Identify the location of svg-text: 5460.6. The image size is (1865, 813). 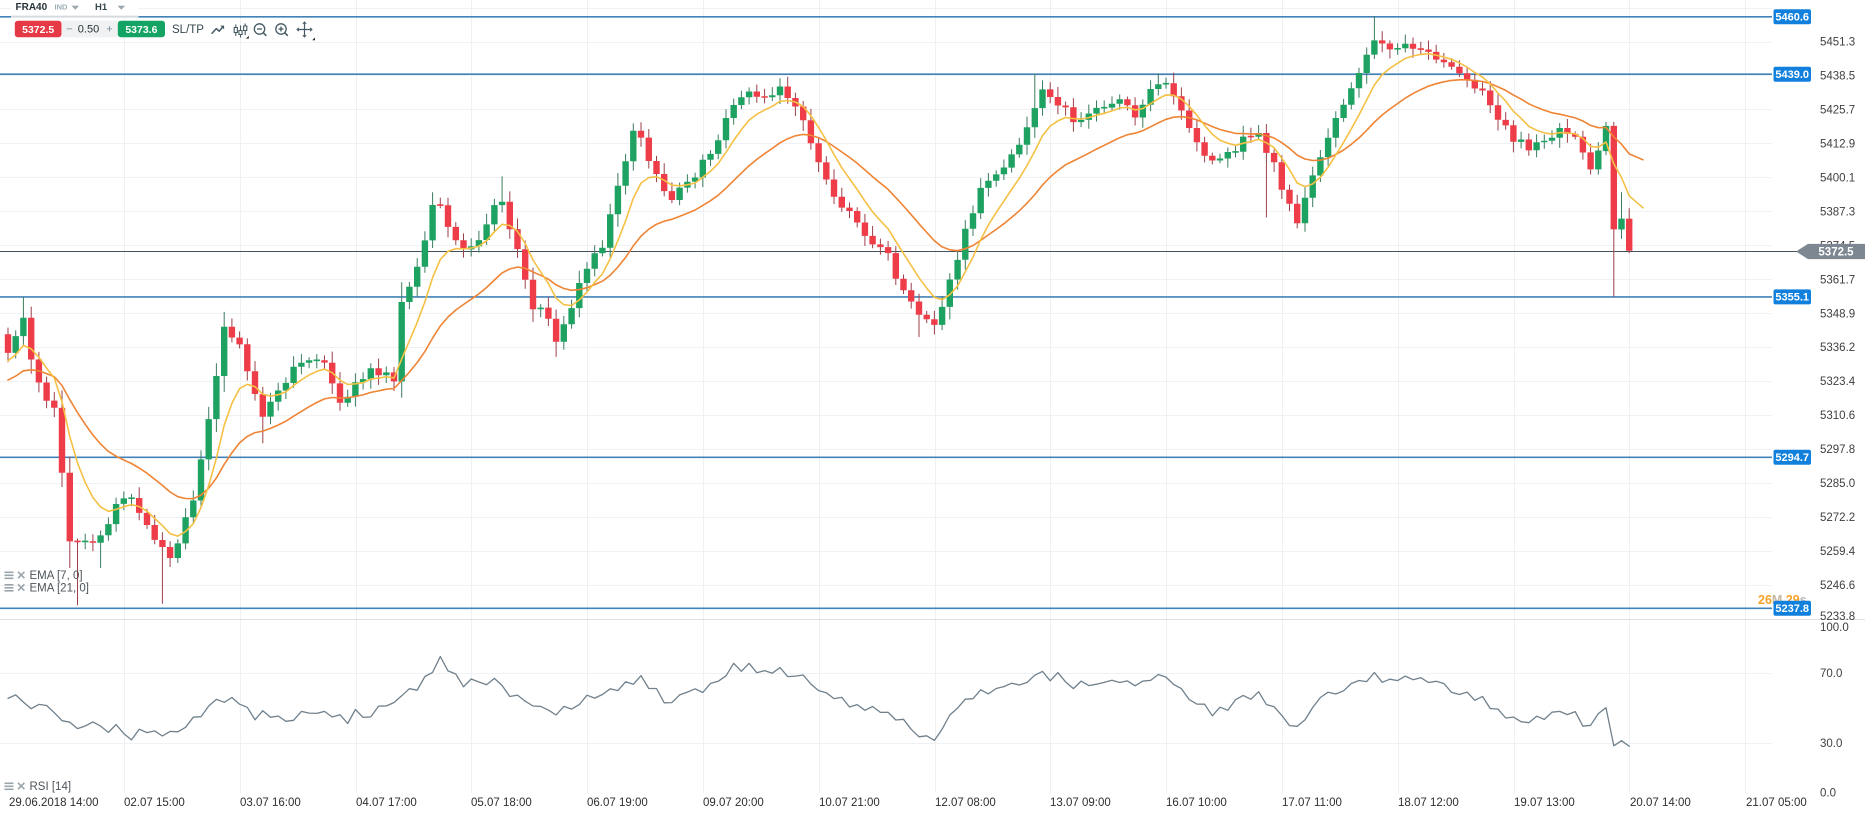
(1792, 18).